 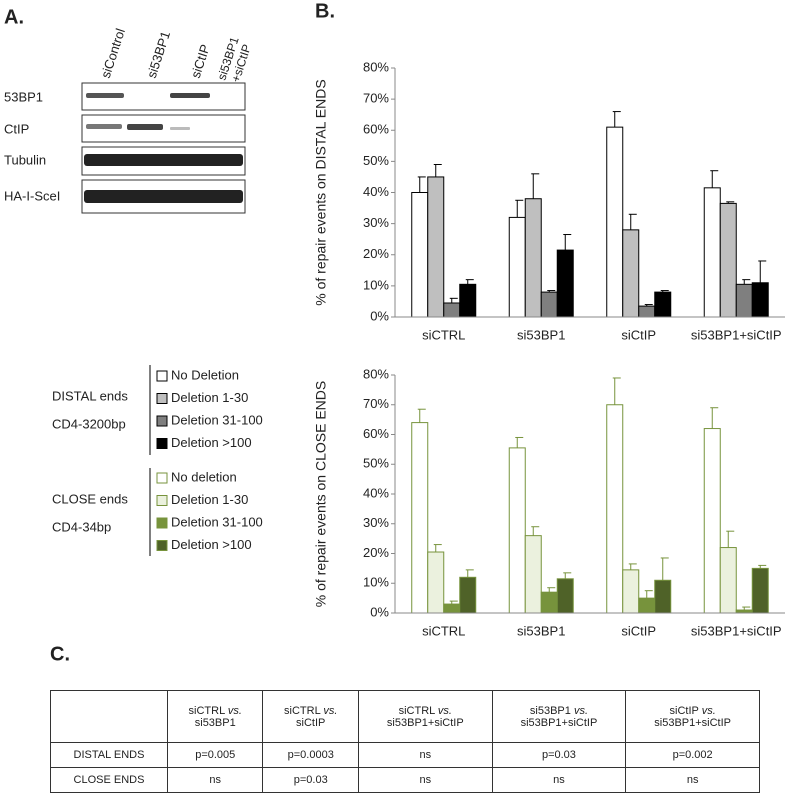 I want to click on blot-column: siCtIP, so click(x=200, y=61).